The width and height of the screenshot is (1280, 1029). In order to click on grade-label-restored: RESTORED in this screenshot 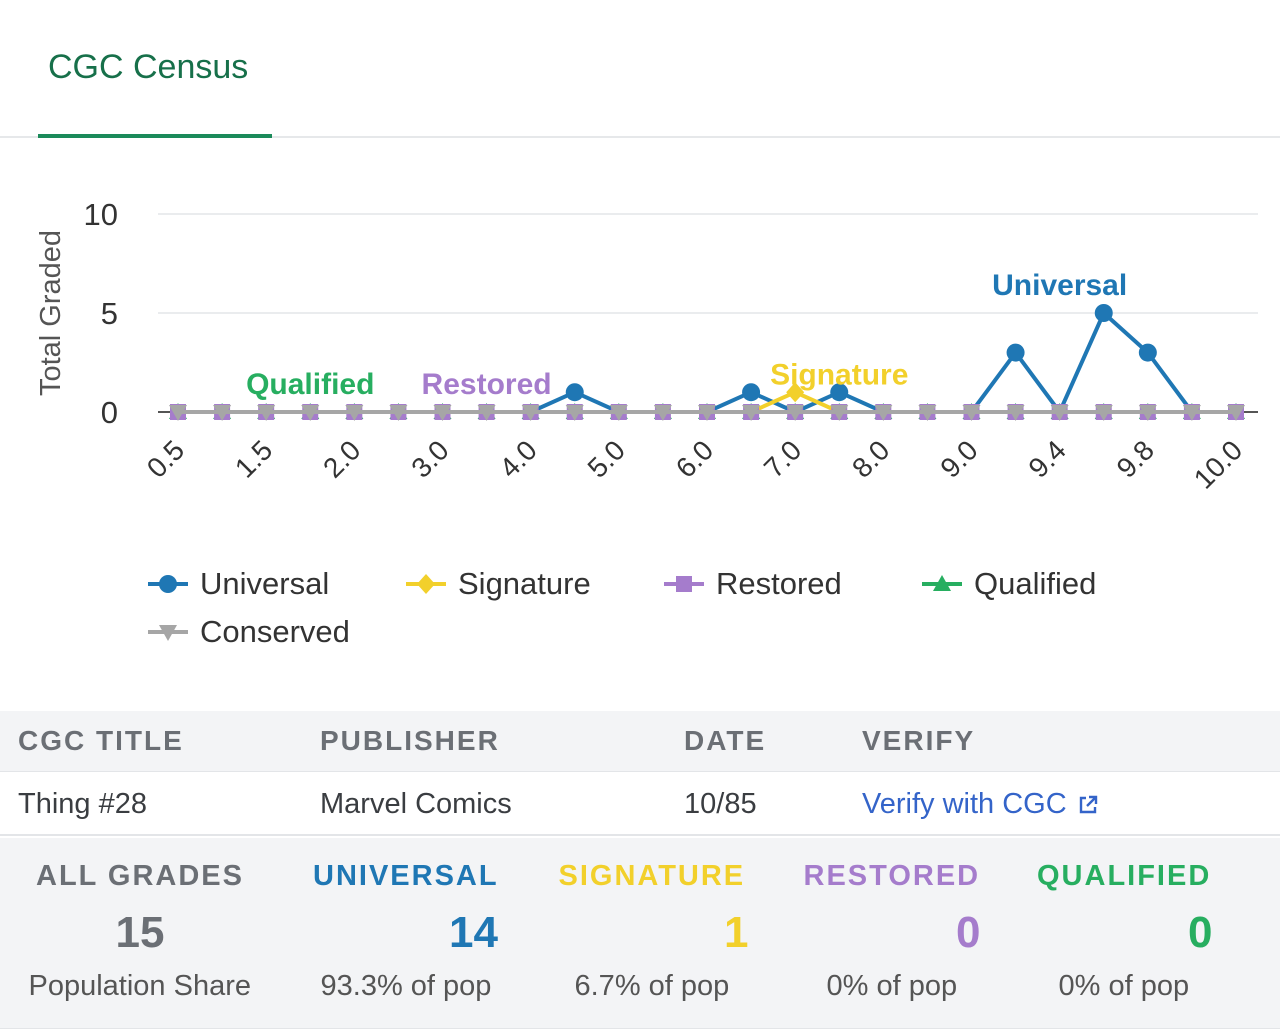, I will do `click(892, 876)`.